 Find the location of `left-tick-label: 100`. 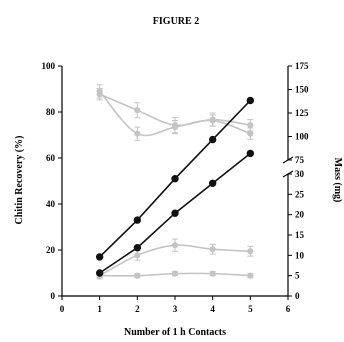

left-tick-label: 100 is located at coordinates (49, 66).